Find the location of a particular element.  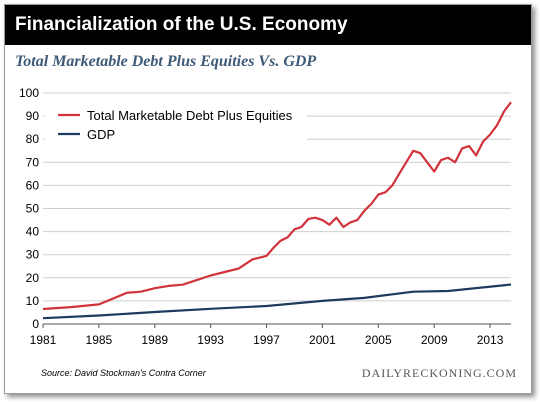

y-tick-label: 70 is located at coordinates (33, 162).